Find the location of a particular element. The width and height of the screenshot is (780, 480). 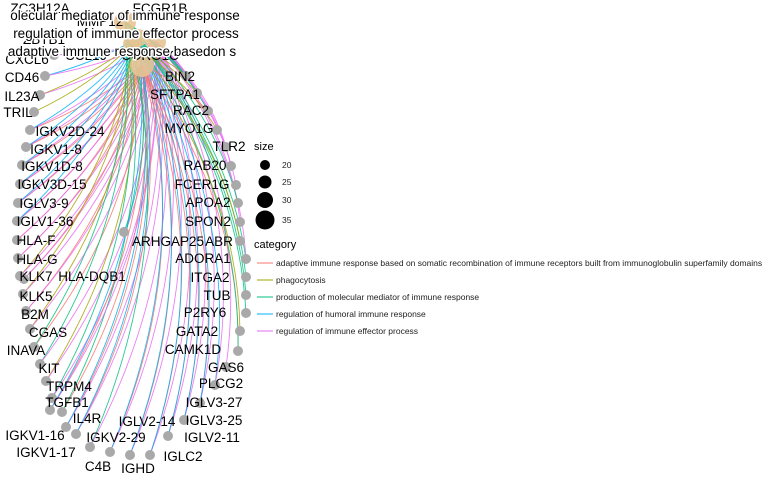

gene-label: IL4R is located at coordinates (87, 418).